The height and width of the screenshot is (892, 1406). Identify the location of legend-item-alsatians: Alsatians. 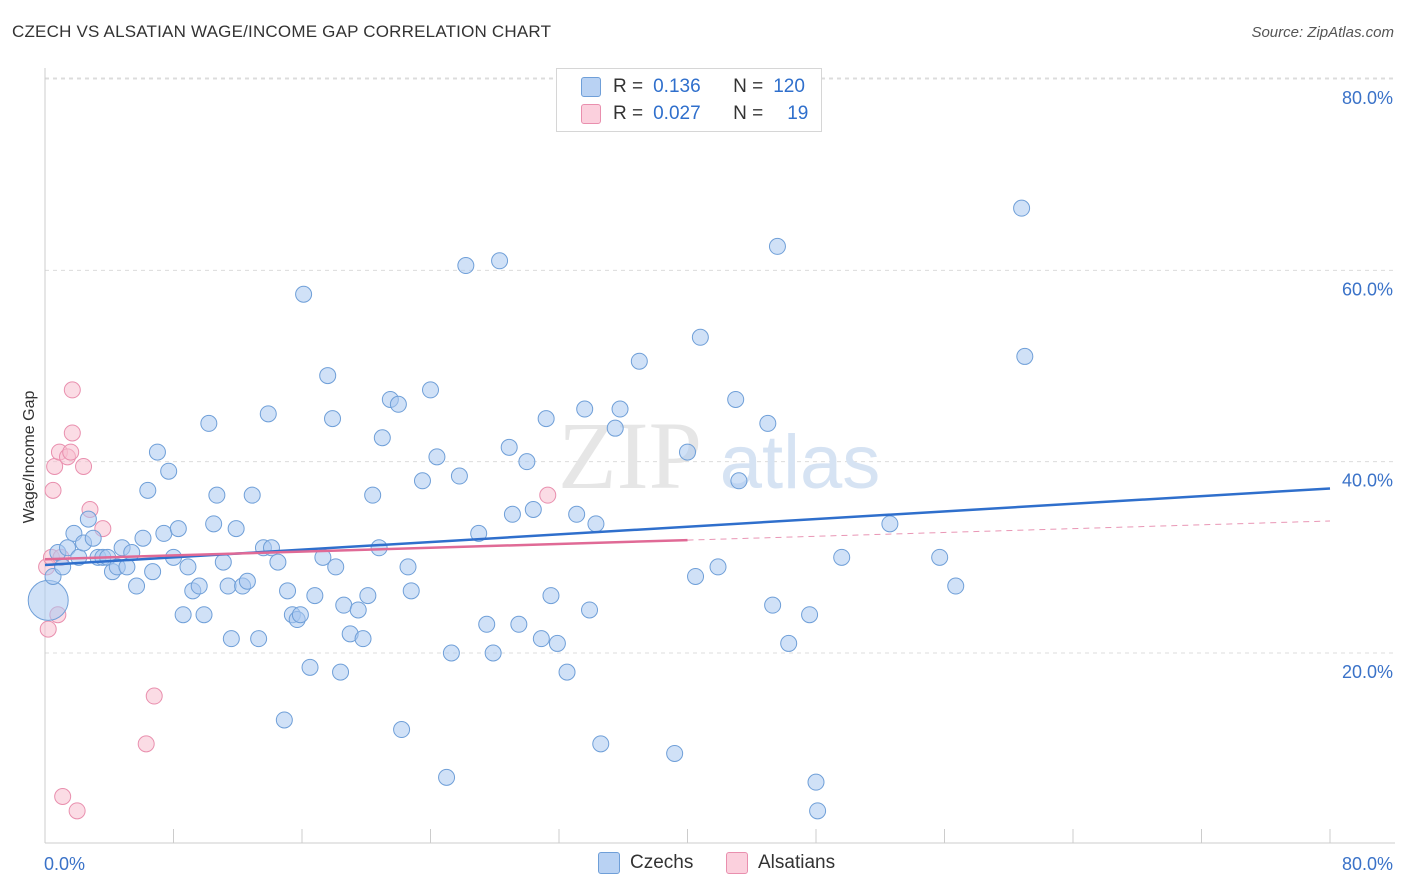
(780, 863).